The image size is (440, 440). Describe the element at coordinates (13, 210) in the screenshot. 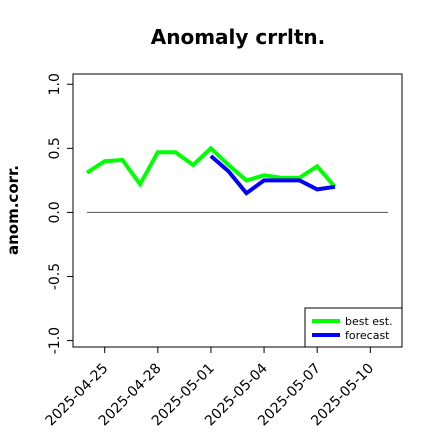

I see `y-axis-label: anom.corr.` at that location.